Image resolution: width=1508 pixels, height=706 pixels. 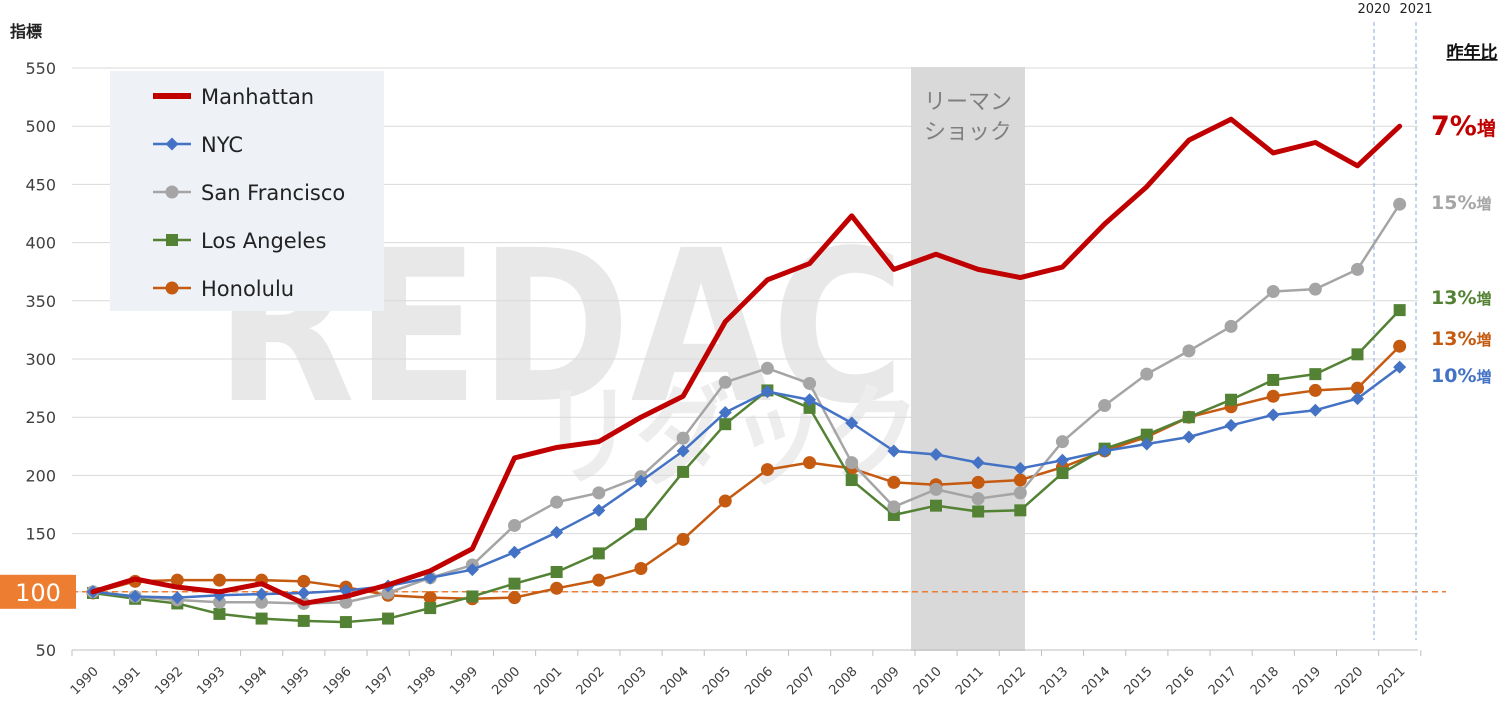 What do you see at coordinates (1147, 374) in the screenshot?
I see `point-san-francisco-2015` at bounding box center [1147, 374].